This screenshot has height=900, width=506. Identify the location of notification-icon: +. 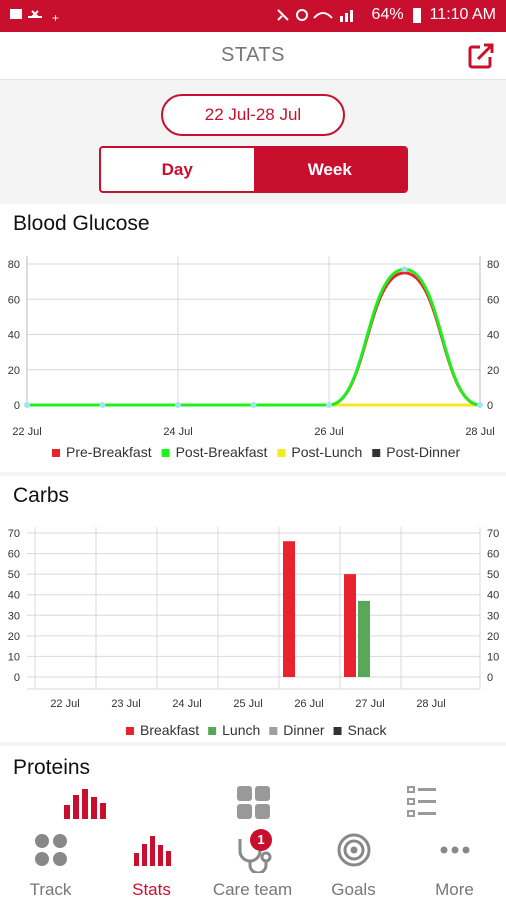
(34, 17).